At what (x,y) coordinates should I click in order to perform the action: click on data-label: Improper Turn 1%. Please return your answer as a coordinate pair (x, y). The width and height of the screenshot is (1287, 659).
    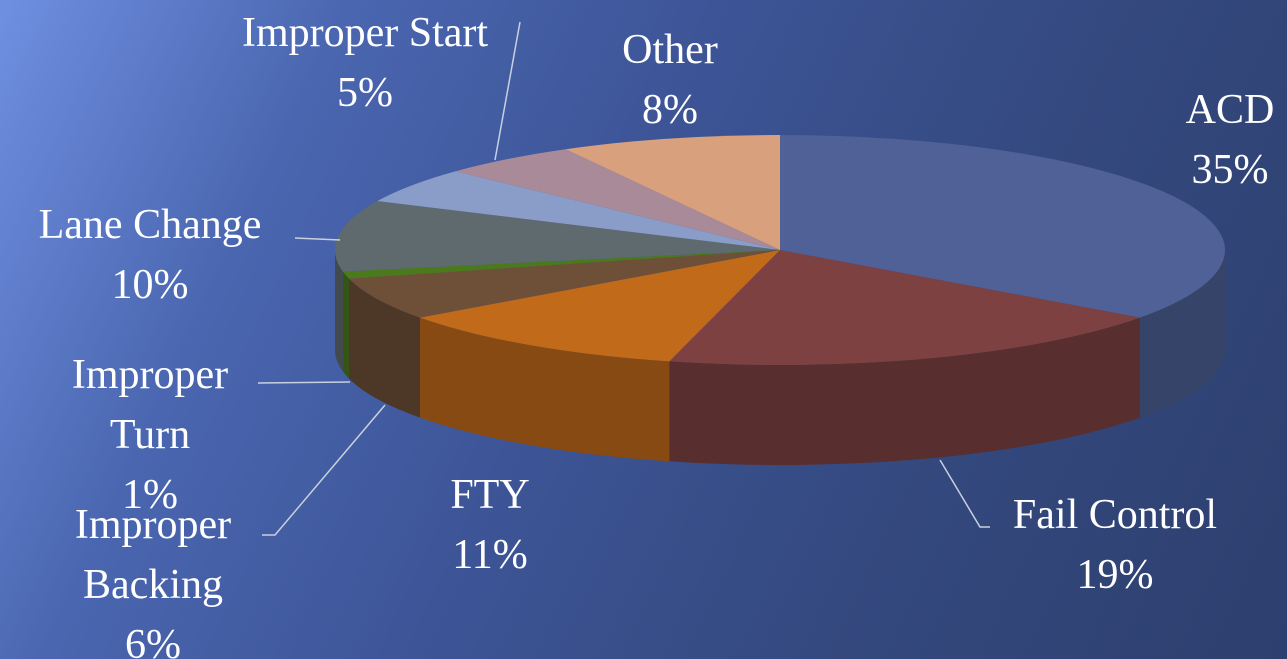
    Looking at the image, I should click on (150, 435).